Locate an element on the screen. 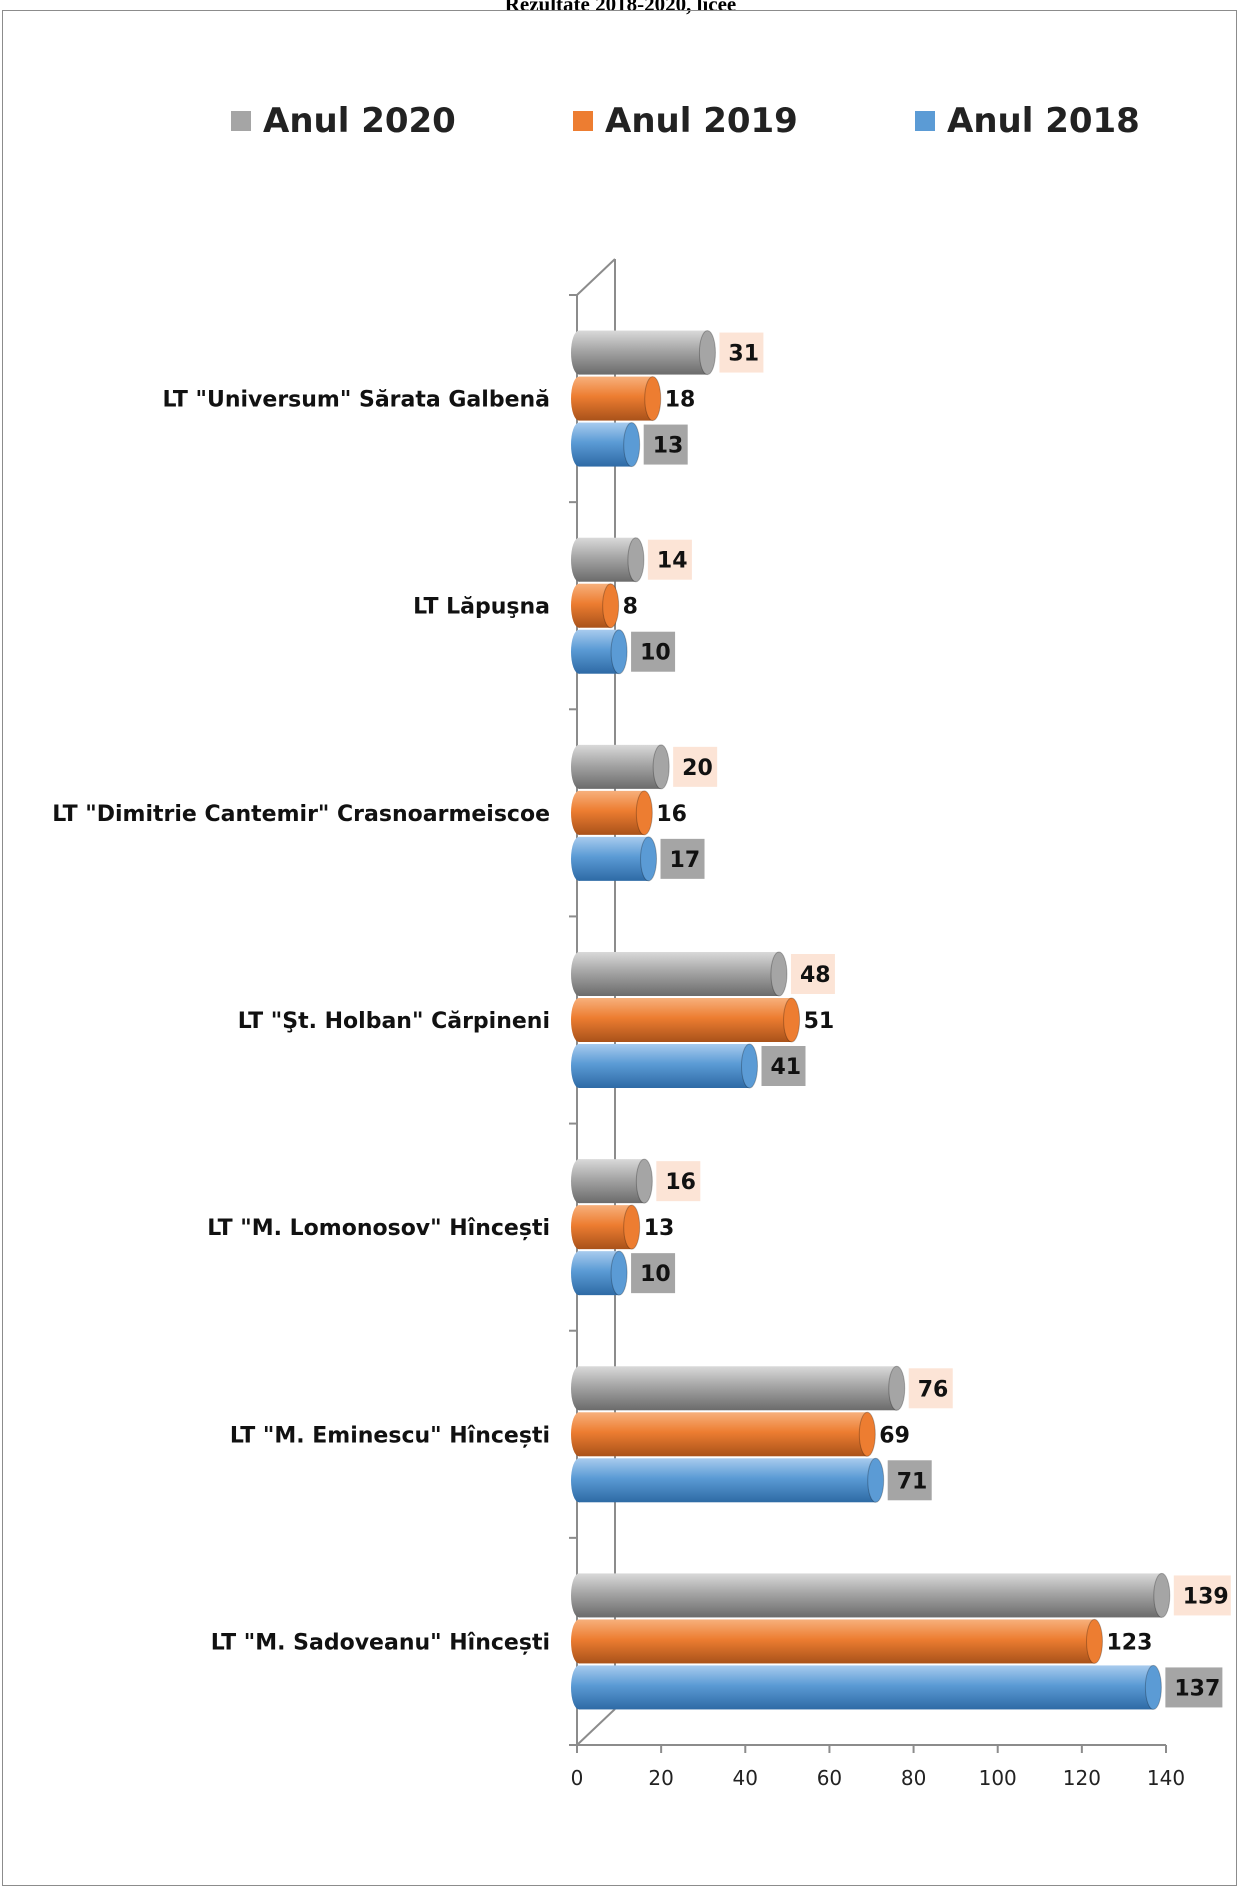 This screenshot has width=1241, height=1890. value-label-anul-2019-6: 123 is located at coordinates (1129, 1642).